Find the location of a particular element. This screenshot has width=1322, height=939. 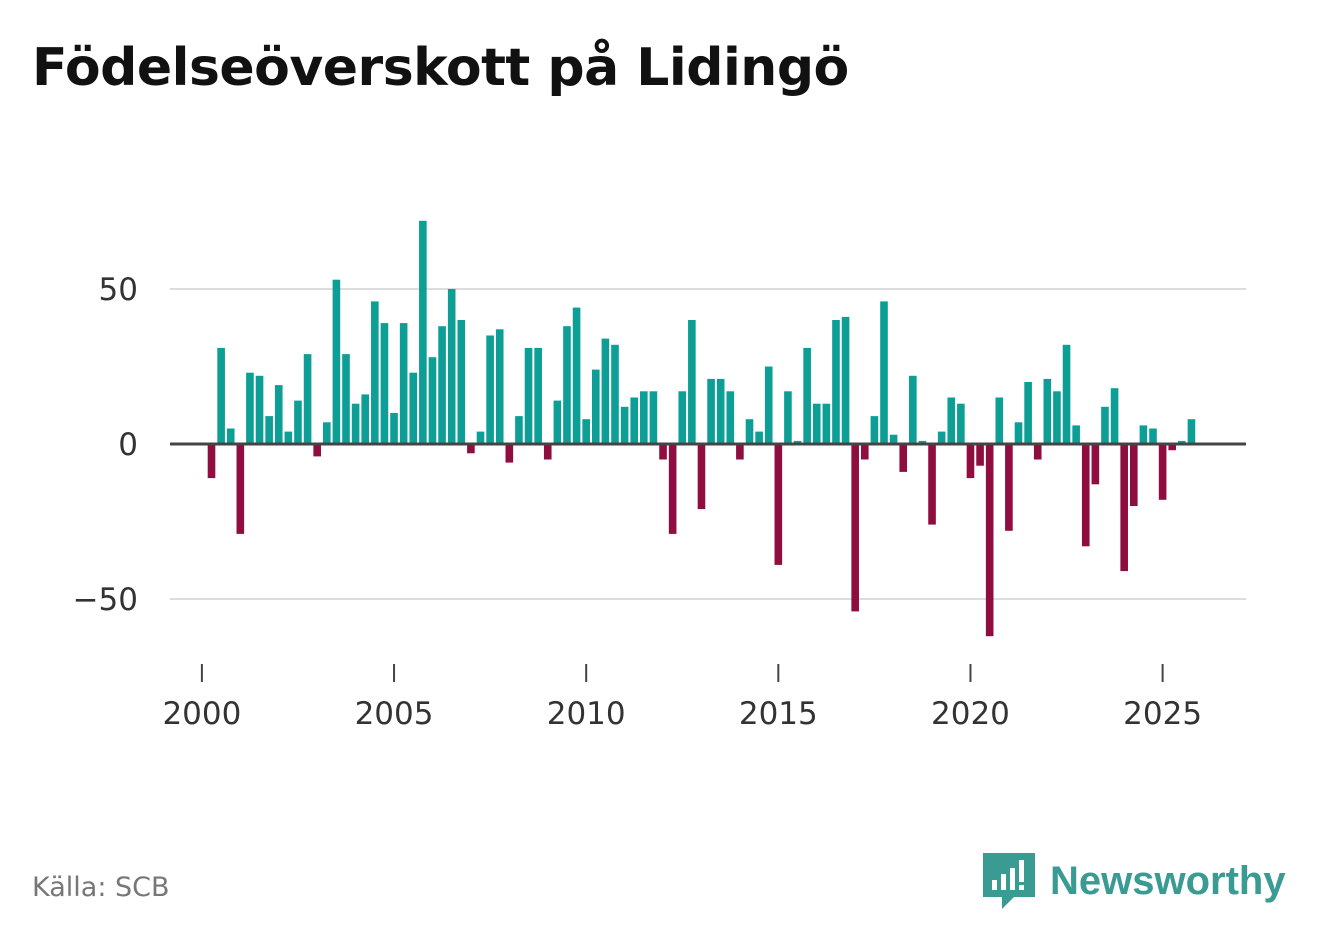

y-tick-label: 50 is located at coordinates (118, 290).